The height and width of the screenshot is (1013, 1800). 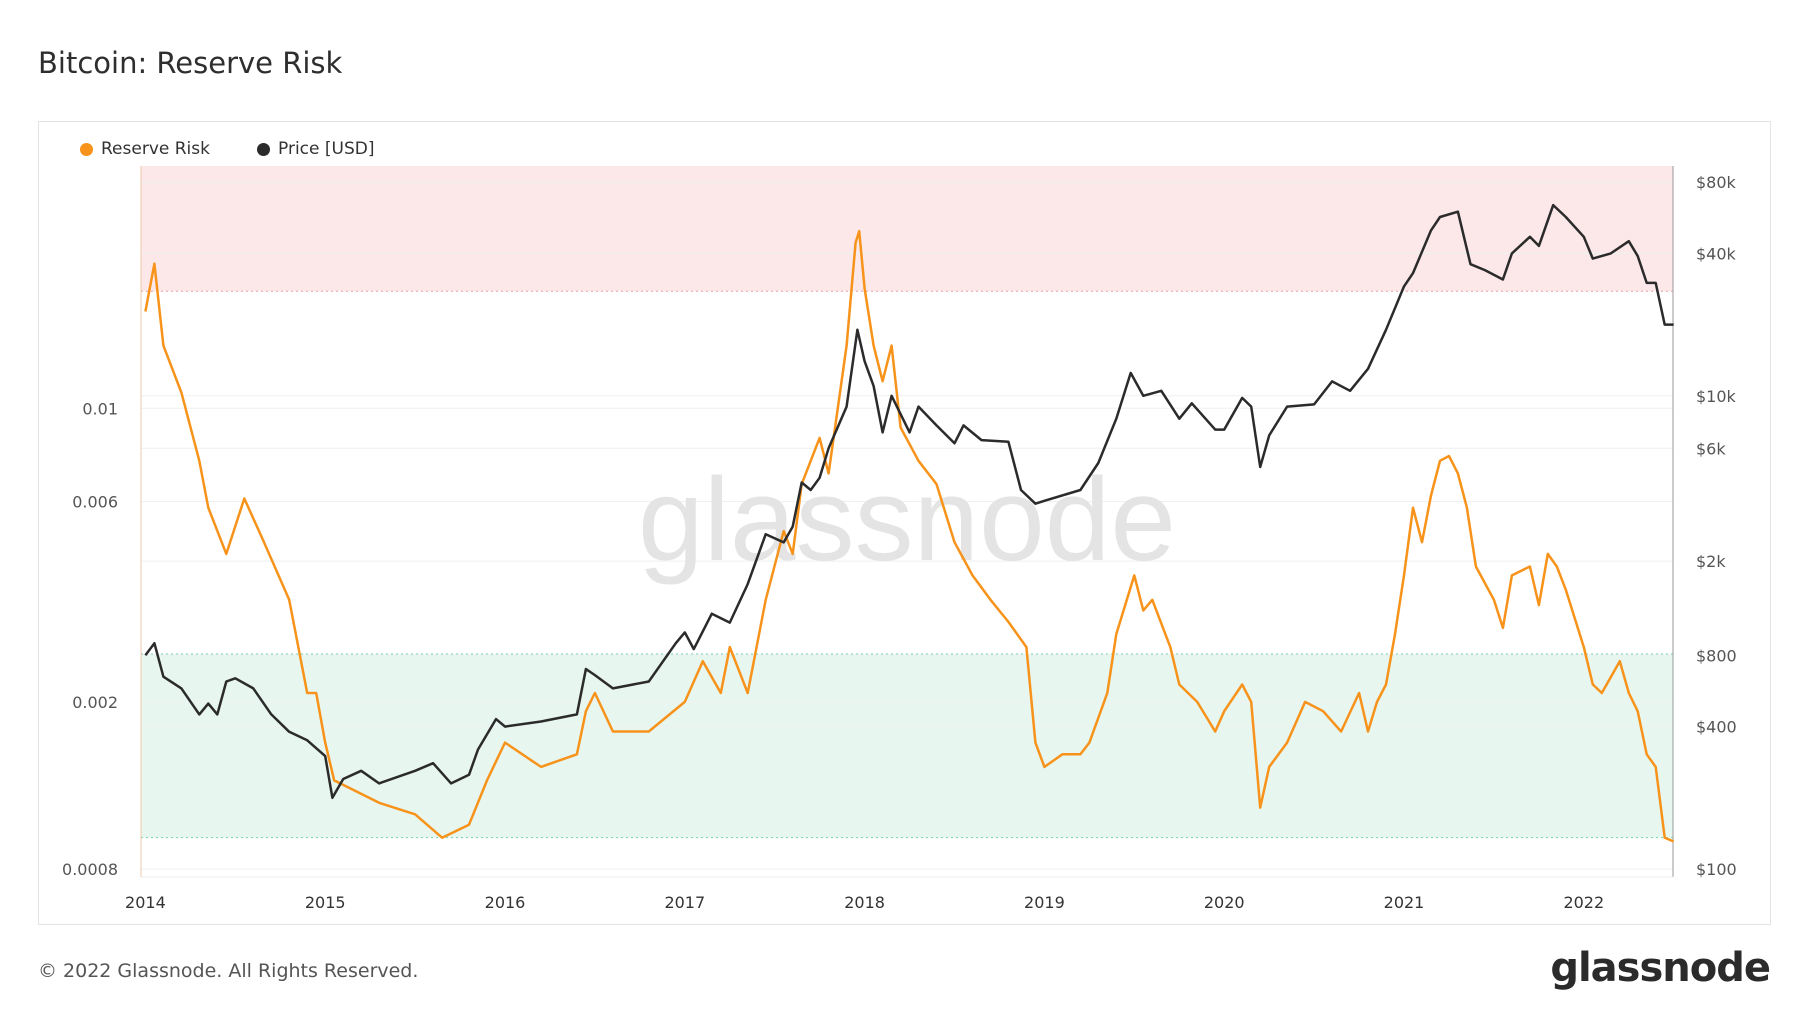 What do you see at coordinates (1583, 902) in the screenshot?
I see `x-tick-label: 2022` at bounding box center [1583, 902].